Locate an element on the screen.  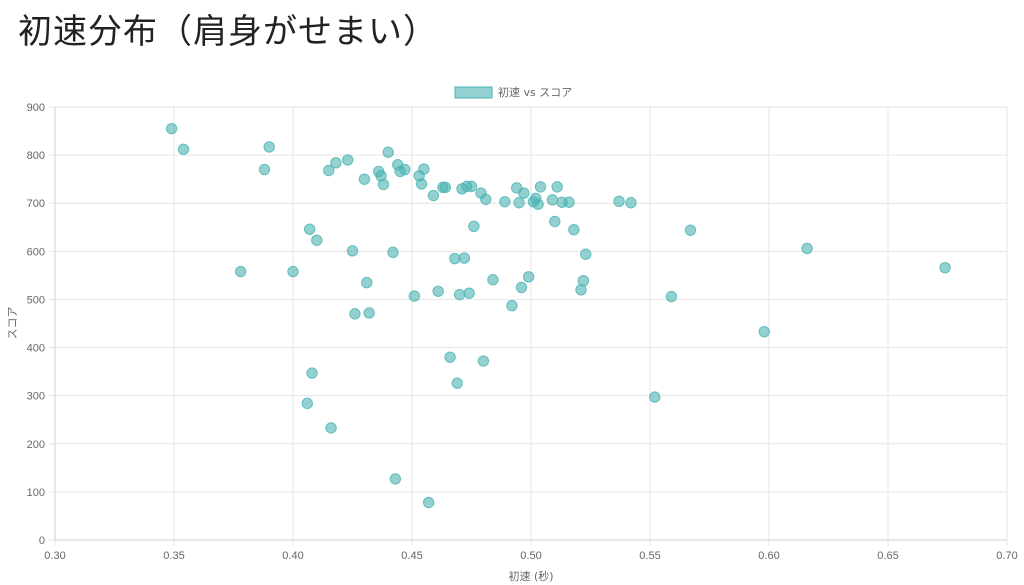
legend: 初速 vs スコア is located at coordinates (513, 92).